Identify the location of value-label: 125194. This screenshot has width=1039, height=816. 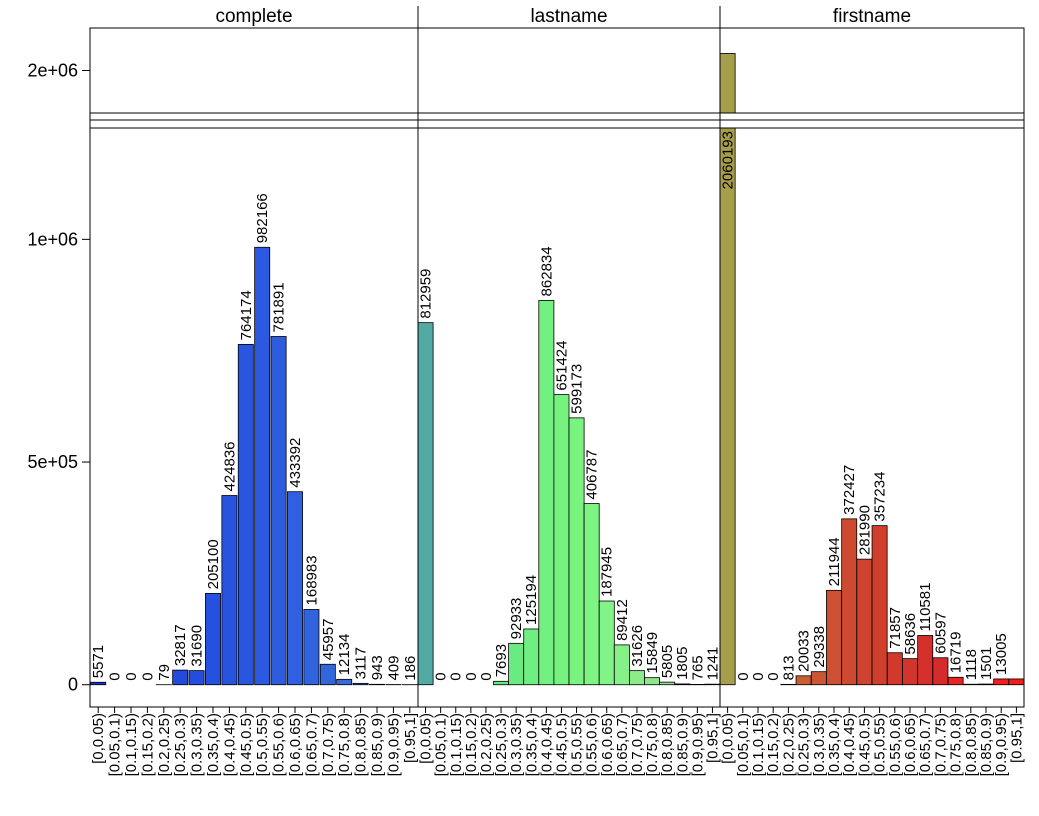
(531, 600).